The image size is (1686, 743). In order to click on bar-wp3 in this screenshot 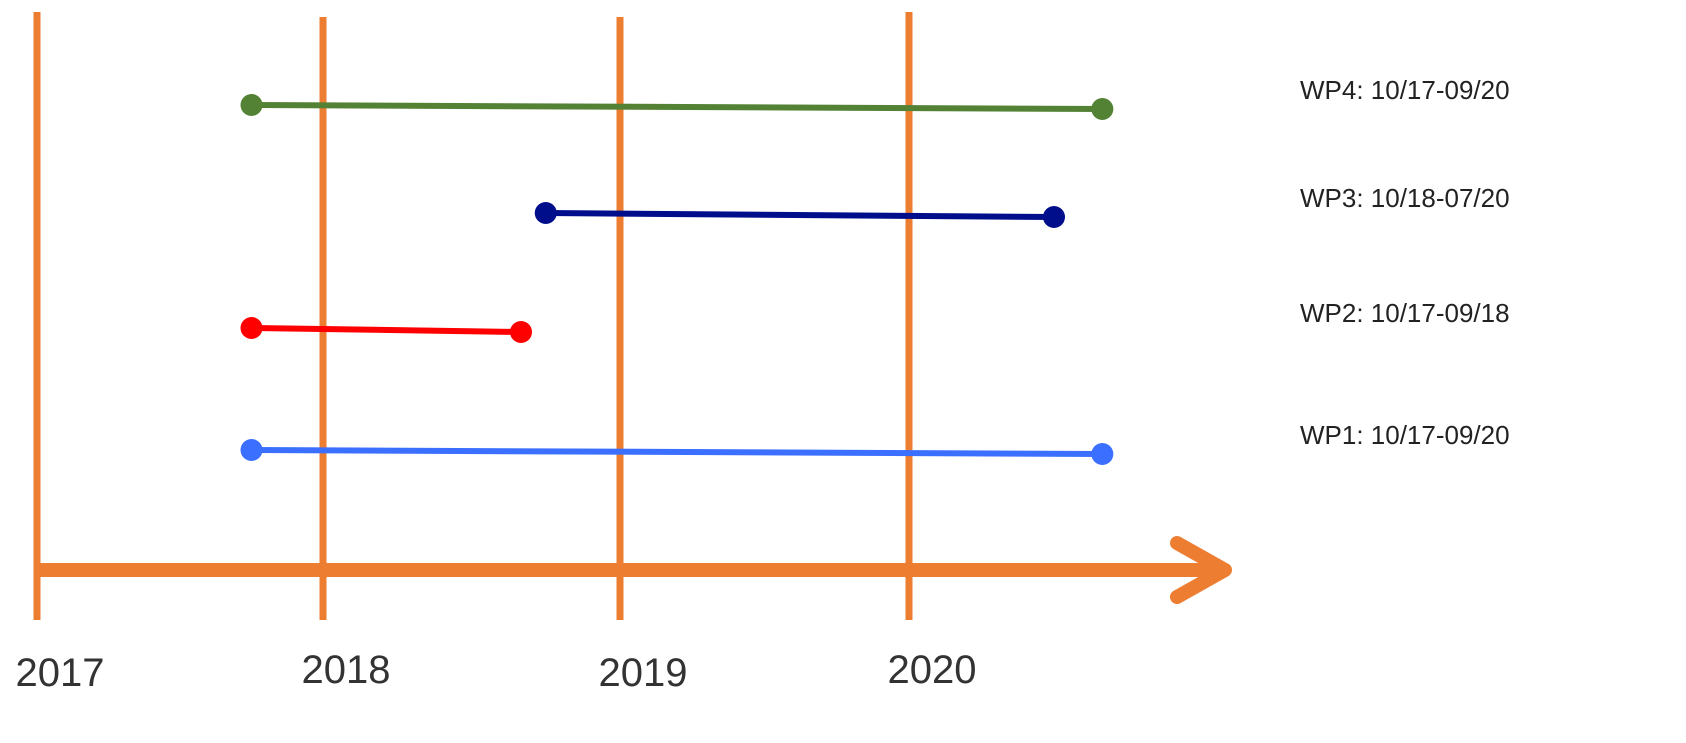, I will do `click(799, 215)`.